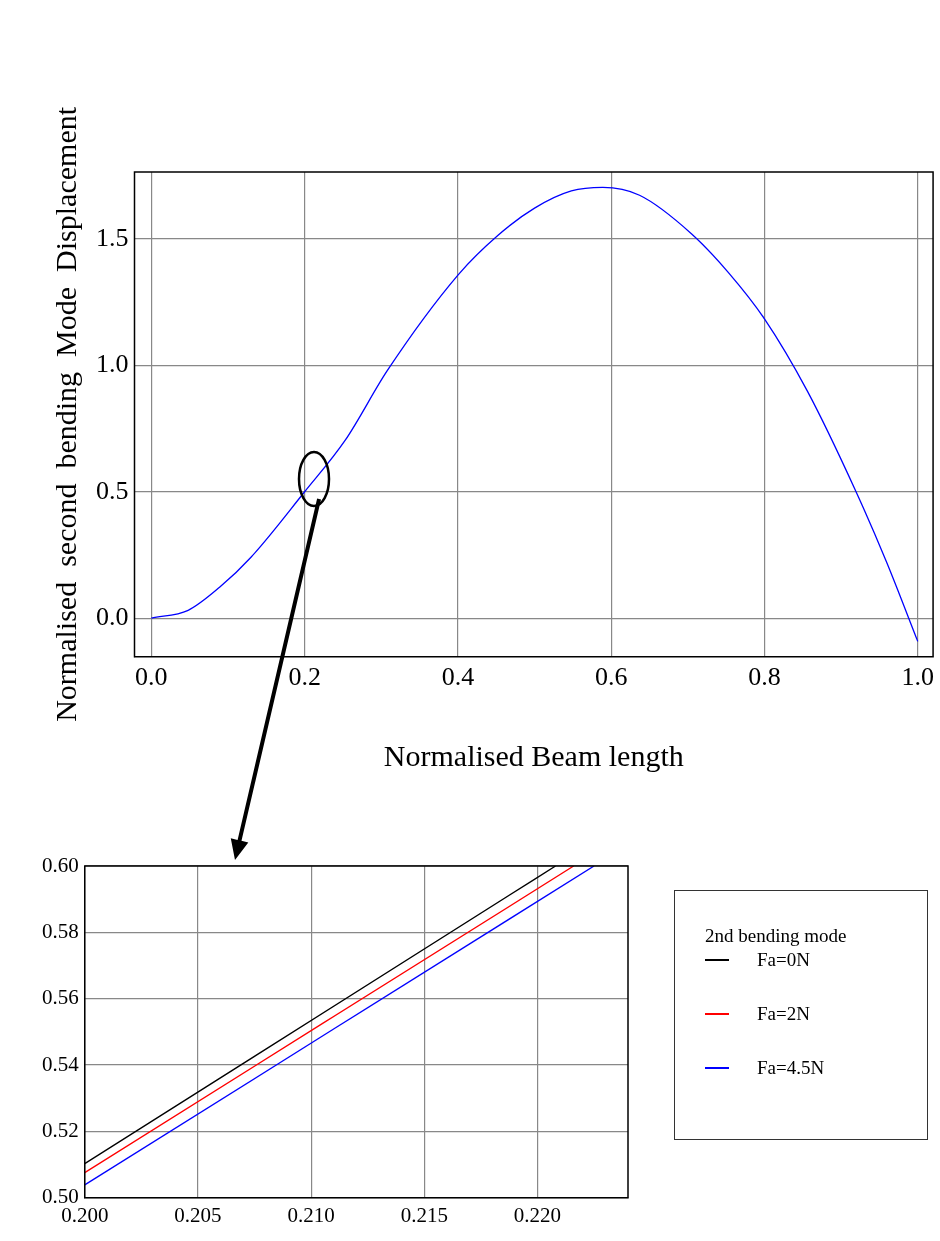 The width and height of the screenshot is (940, 1241). What do you see at coordinates (611, 677) in the screenshot?
I see `x-tick-label: 0.6` at bounding box center [611, 677].